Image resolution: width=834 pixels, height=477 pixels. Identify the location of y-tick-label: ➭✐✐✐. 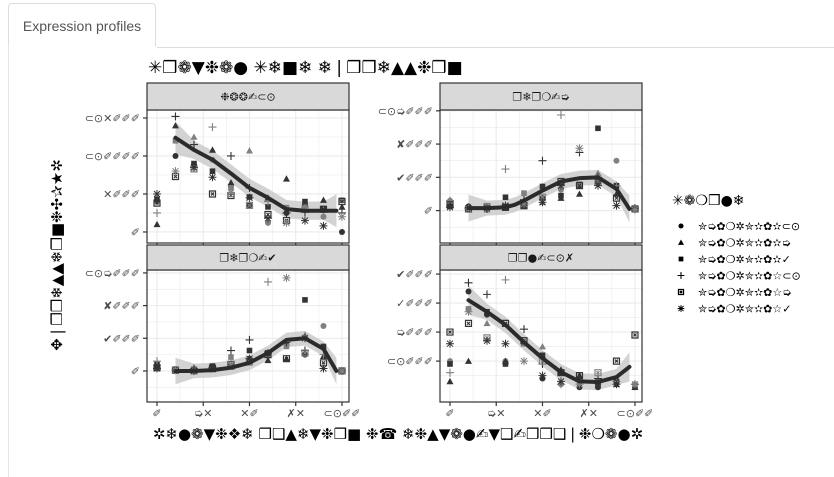
(414, 332).